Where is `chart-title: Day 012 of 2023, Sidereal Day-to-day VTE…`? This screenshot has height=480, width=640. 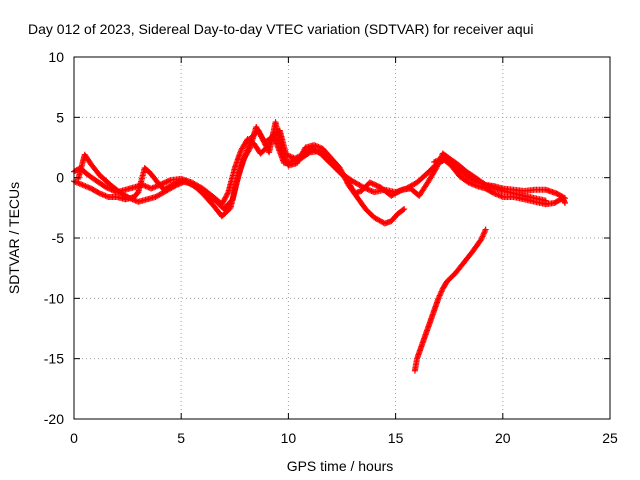 chart-title: Day 012 of 2023, Sidereal Day-to-day VTE… is located at coordinates (281, 29).